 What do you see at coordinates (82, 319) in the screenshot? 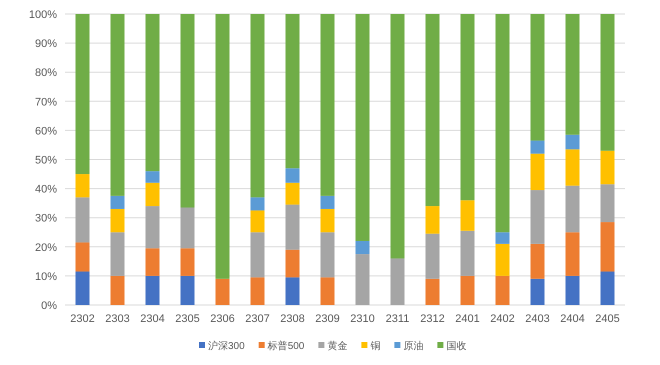
I see `x-tick-label: 2302` at bounding box center [82, 319].